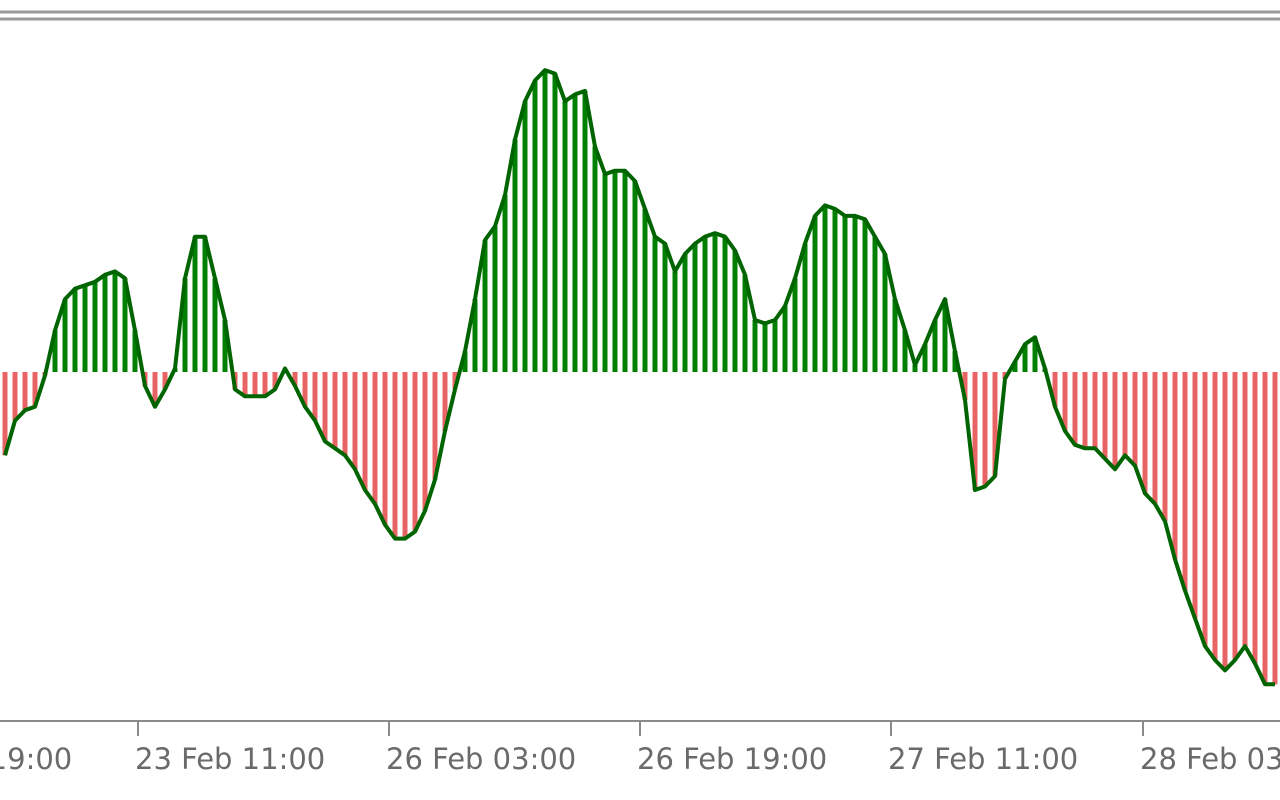  Describe the element at coordinates (983, 759) in the screenshot. I see `x-tick-label: 27 Feb 11:00` at that location.